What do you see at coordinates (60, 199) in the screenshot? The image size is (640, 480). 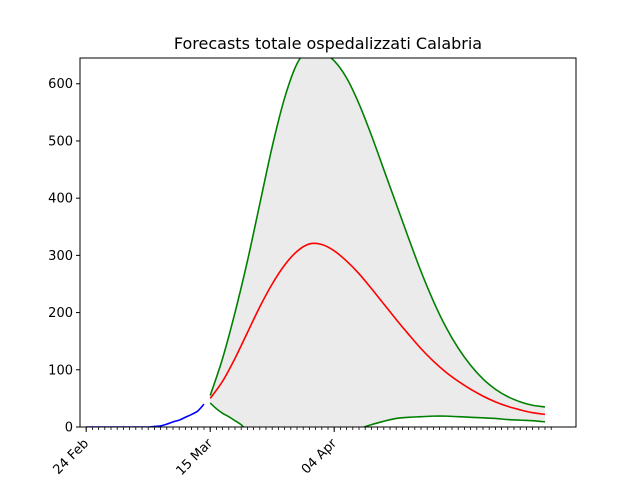 I see `y-tick-label: 400` at bounding box center [60, 199].